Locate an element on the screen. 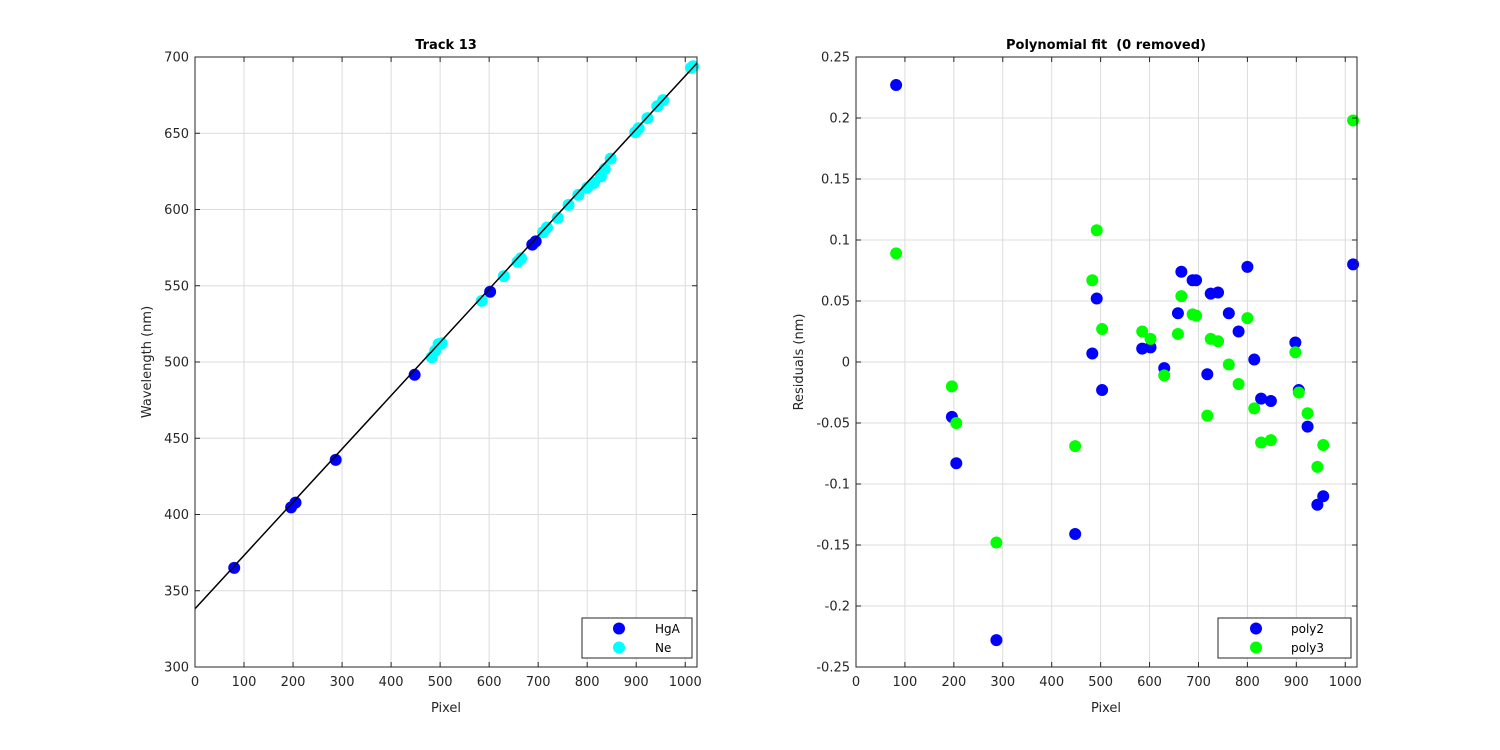  residuals-y-tick-label: -0.15 is located at coordinates (833, 546).